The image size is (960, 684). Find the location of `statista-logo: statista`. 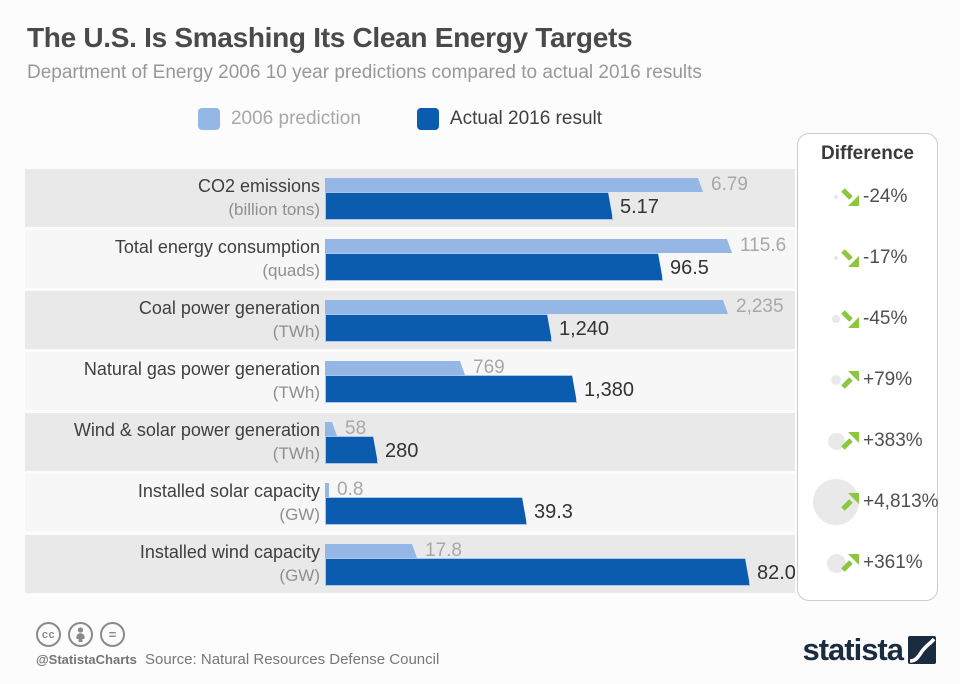

statista-logo: statista is located at coordinates (869, 650).